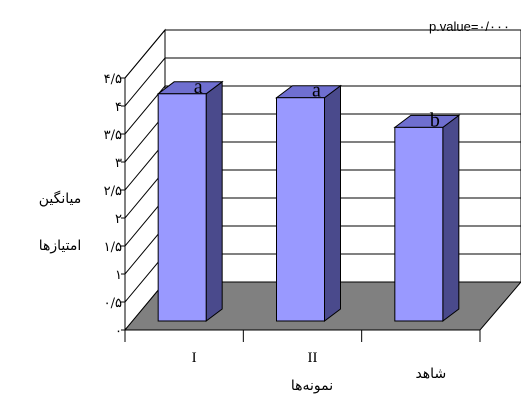 This screenshot has height=401, width=521. I want to click on y-tick-label: ۴, so click(118, 107).